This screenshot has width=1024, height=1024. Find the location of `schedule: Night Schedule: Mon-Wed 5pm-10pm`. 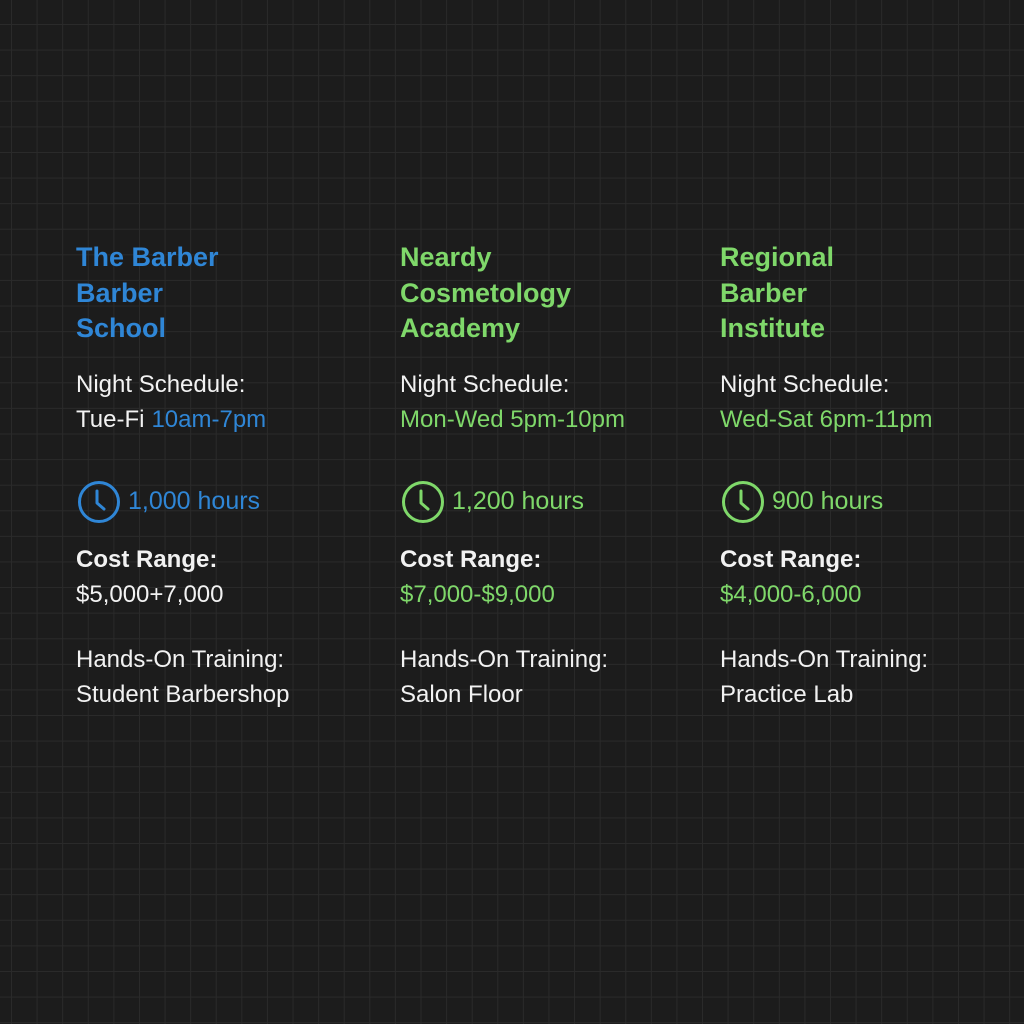

schedule: Night Schedule: Mon-Wed 5pm-10pm is located at coordinates (550, 402).